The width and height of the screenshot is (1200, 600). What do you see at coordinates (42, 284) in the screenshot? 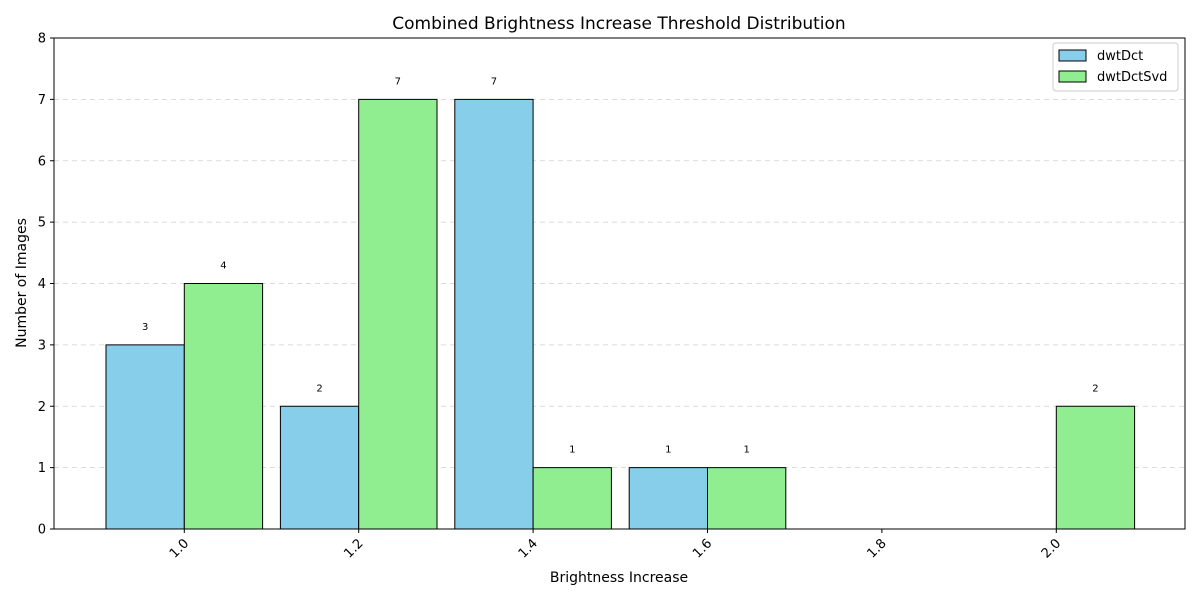
I see `y-tick-label: 4` at bounding box center [42, 284].